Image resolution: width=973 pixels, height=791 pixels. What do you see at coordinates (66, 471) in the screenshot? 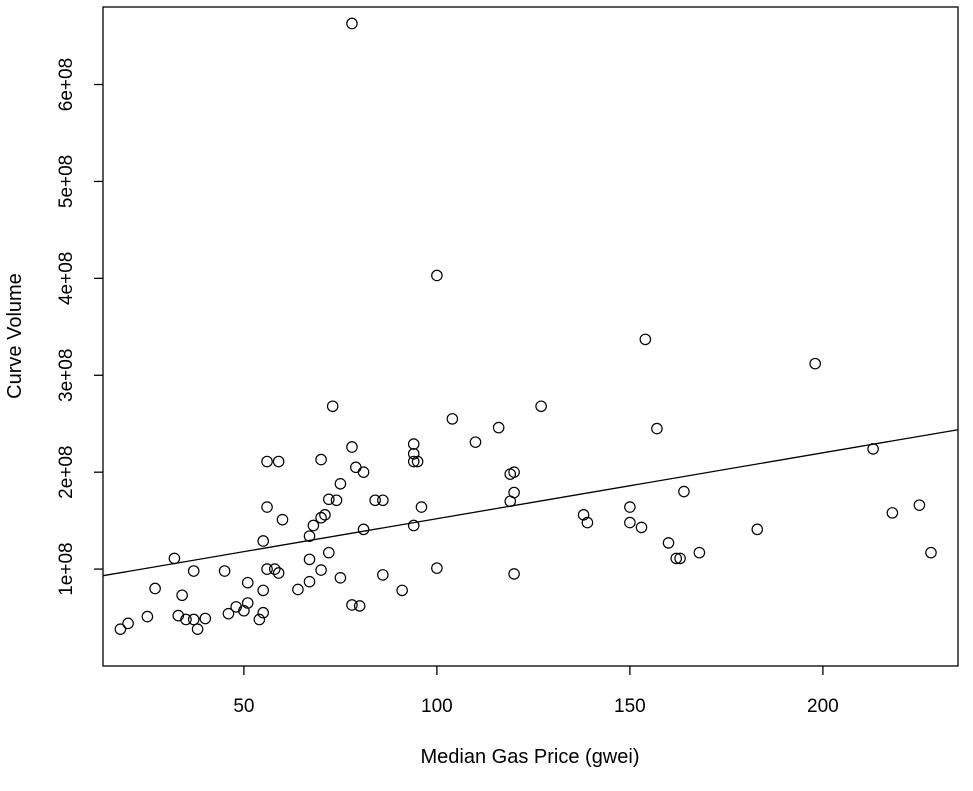
I see `y-tick-label: 2e+08` at bounding box center [66, 471].